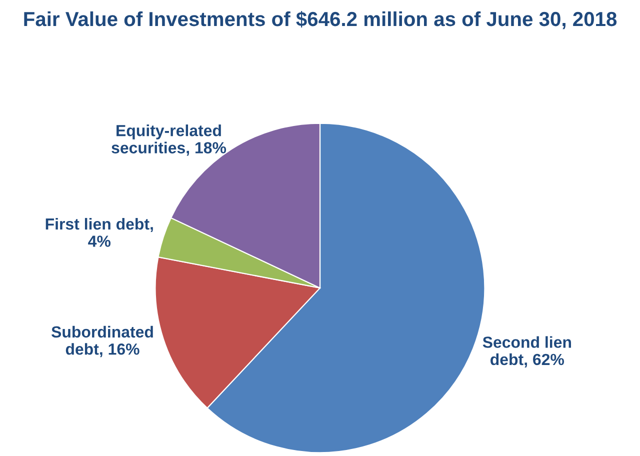 This screenshot has height=456, width=640. Describe the element at coordinates (99, 232) in the screenshot. I see `slice-label: First lien debt, 4%` at that location.